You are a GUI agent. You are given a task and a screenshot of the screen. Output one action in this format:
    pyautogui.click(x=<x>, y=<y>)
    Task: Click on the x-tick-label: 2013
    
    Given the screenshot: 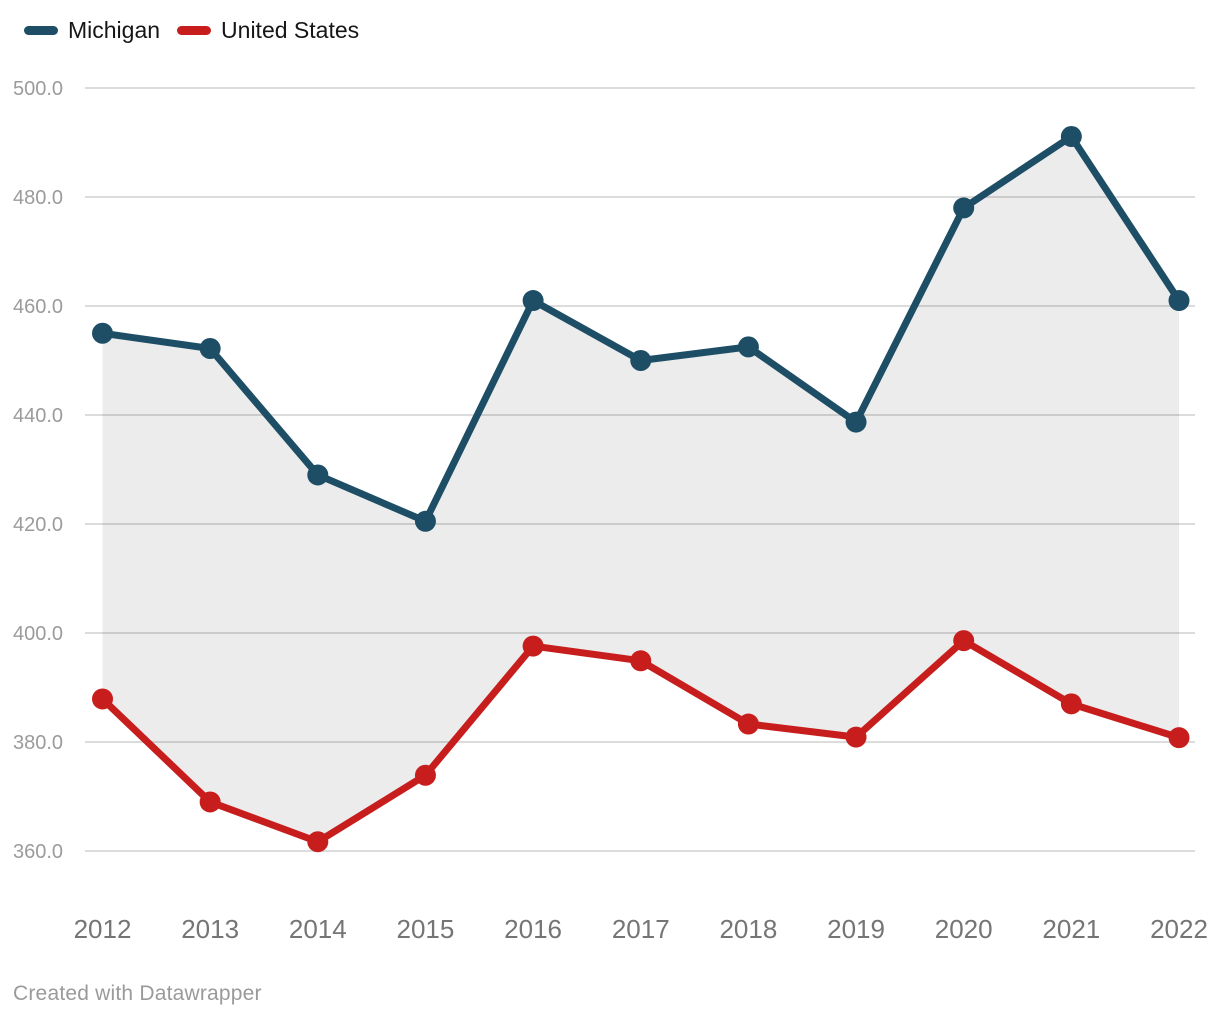 What is the action you would take?
    pyautogui.click(x=210, y=929)
    